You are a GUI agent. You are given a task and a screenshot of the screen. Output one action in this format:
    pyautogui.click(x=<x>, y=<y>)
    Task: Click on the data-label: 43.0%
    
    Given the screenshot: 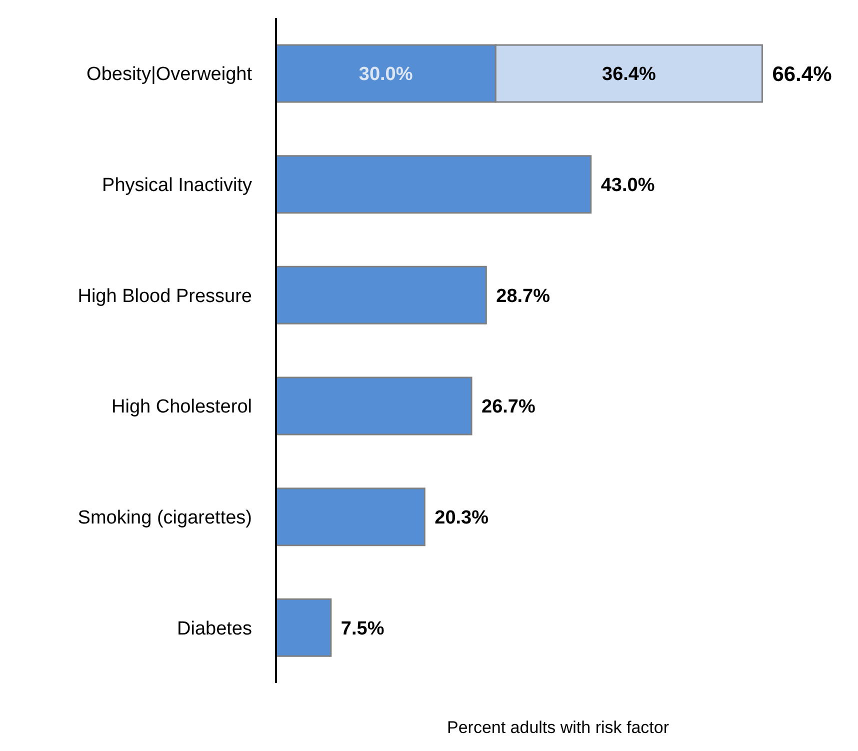 What is the action you would take?
    pyautogui.click(x=627, y=185)
    